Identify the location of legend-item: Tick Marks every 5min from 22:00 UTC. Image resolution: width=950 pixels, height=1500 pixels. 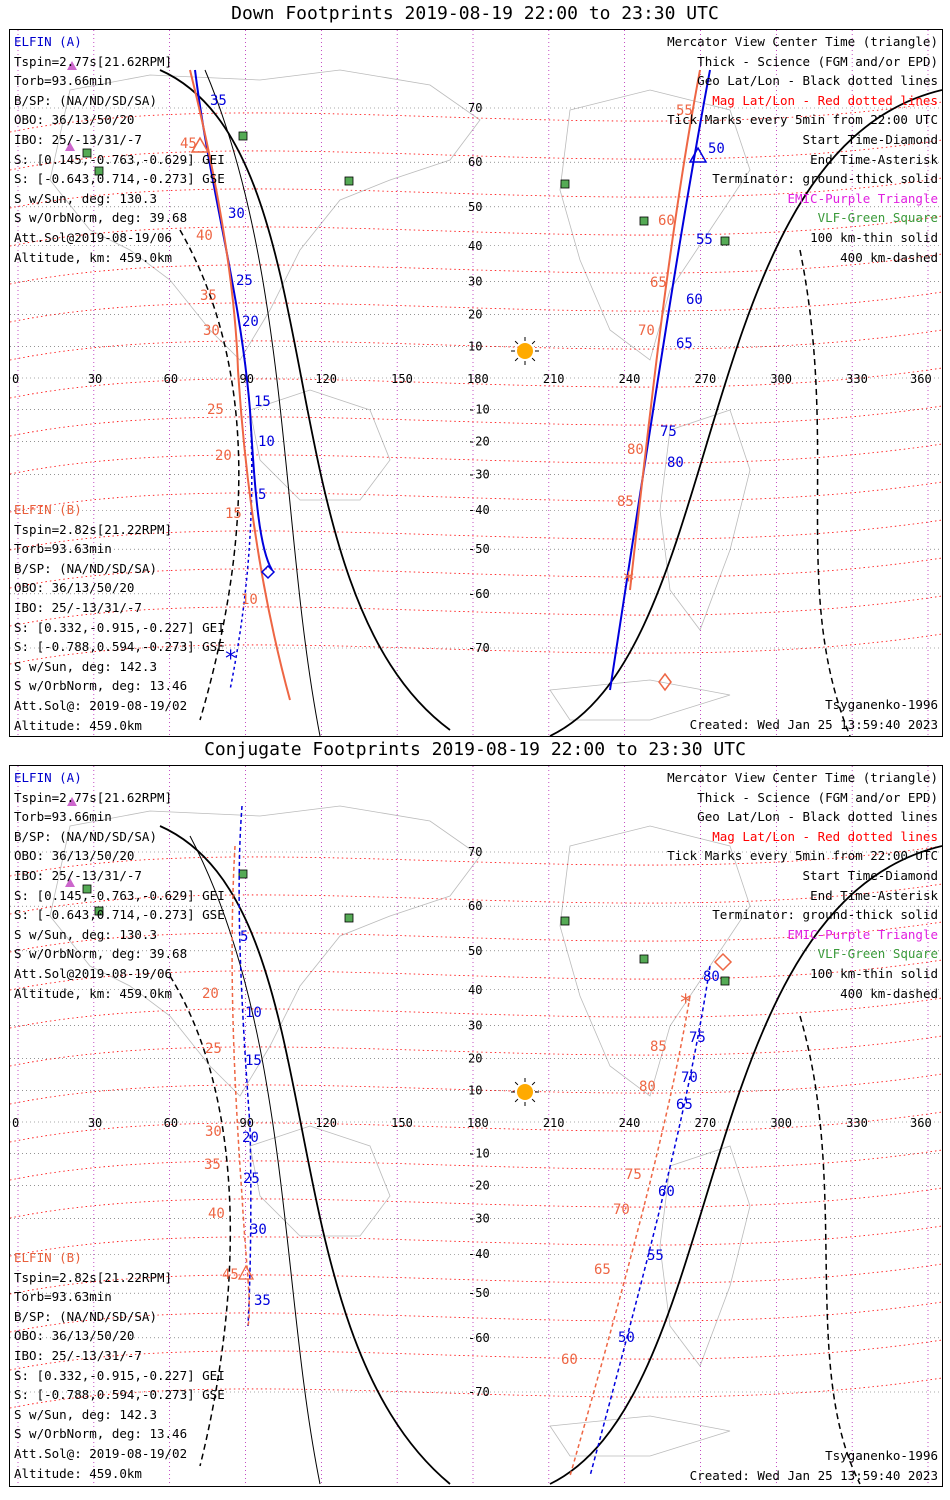
(802, 856).